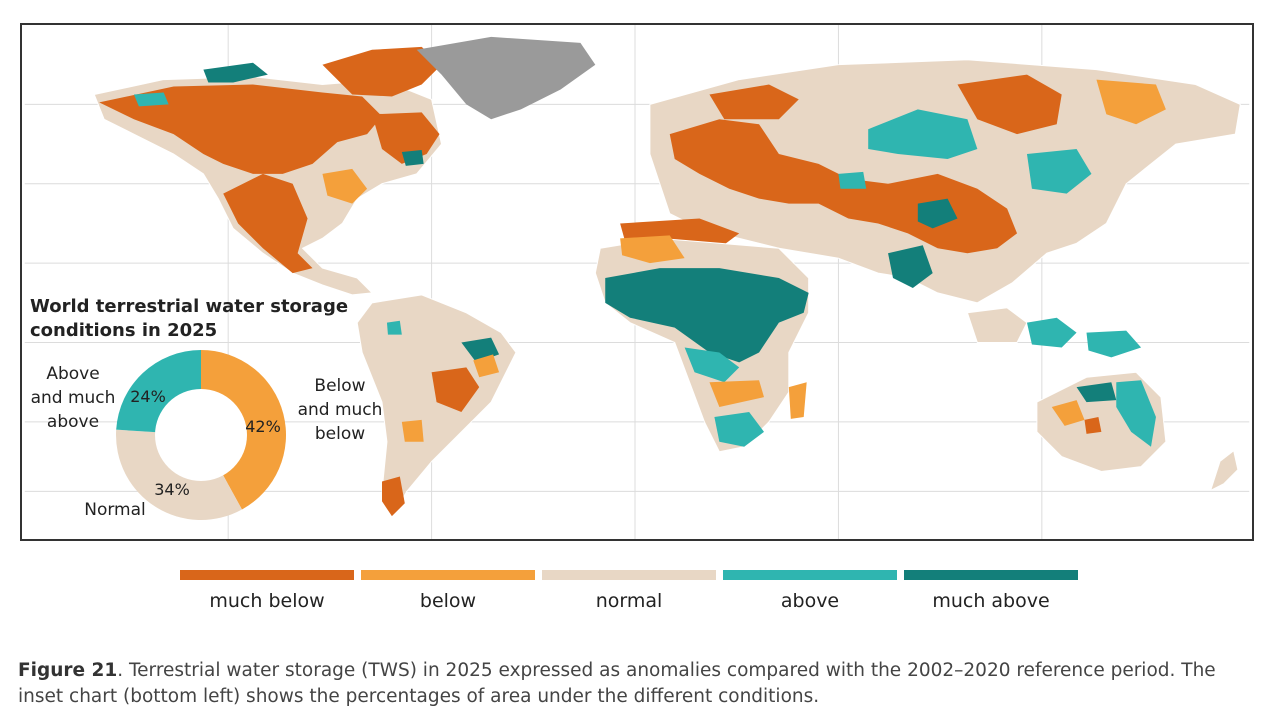  Describe the element at coordinates (629, 575) in the screenshot. I see `legend-swatch-normal` at that location.